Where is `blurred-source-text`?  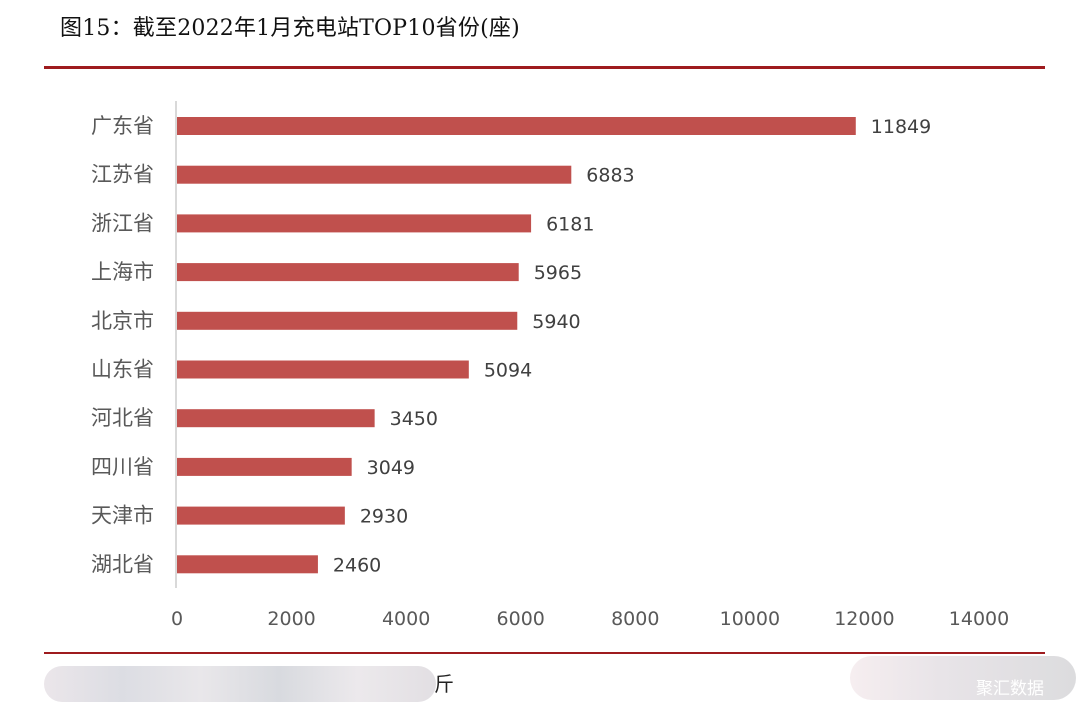
blurred-source-text is located at coordinates (240, 684).